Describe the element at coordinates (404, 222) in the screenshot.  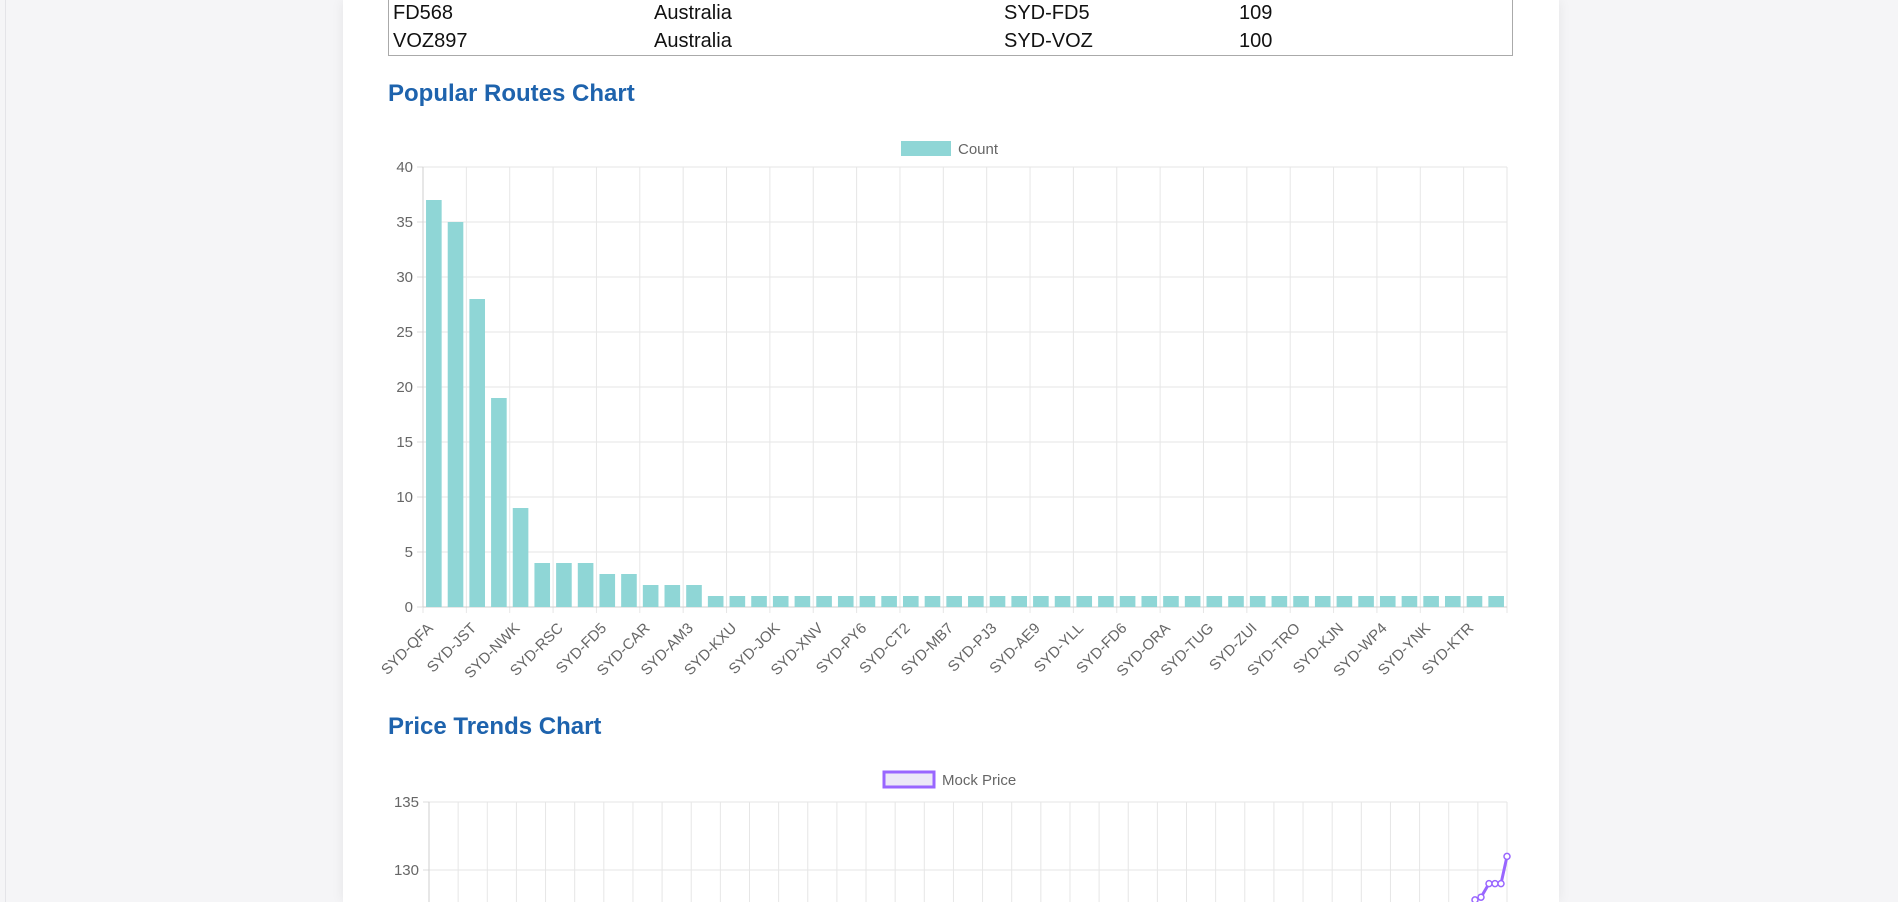
I see `y-tick-label: 35` at that location.